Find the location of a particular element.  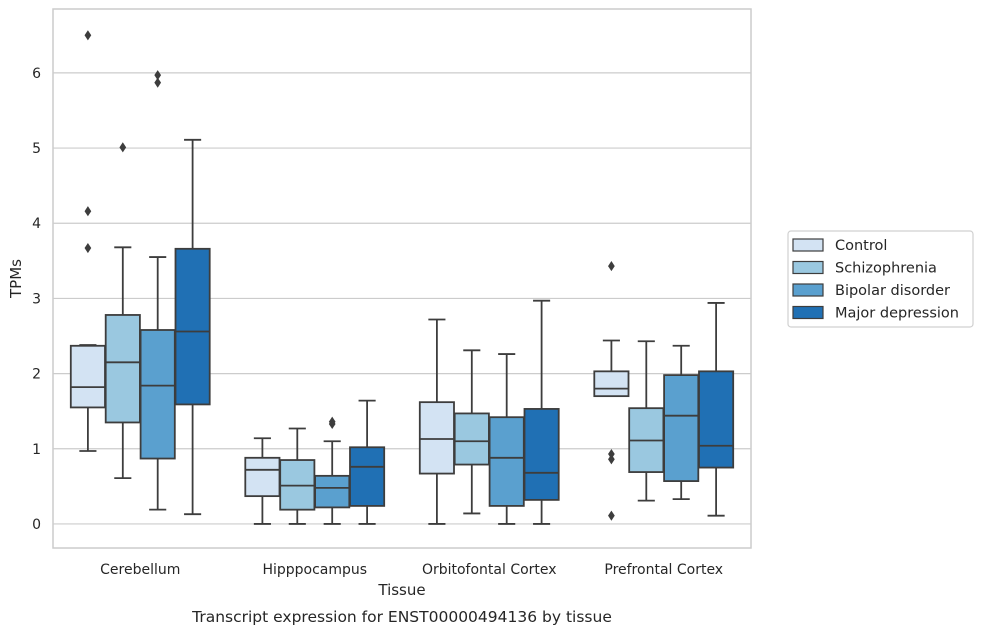

y-tick-label: 6 is located at coordinates (36, 74).